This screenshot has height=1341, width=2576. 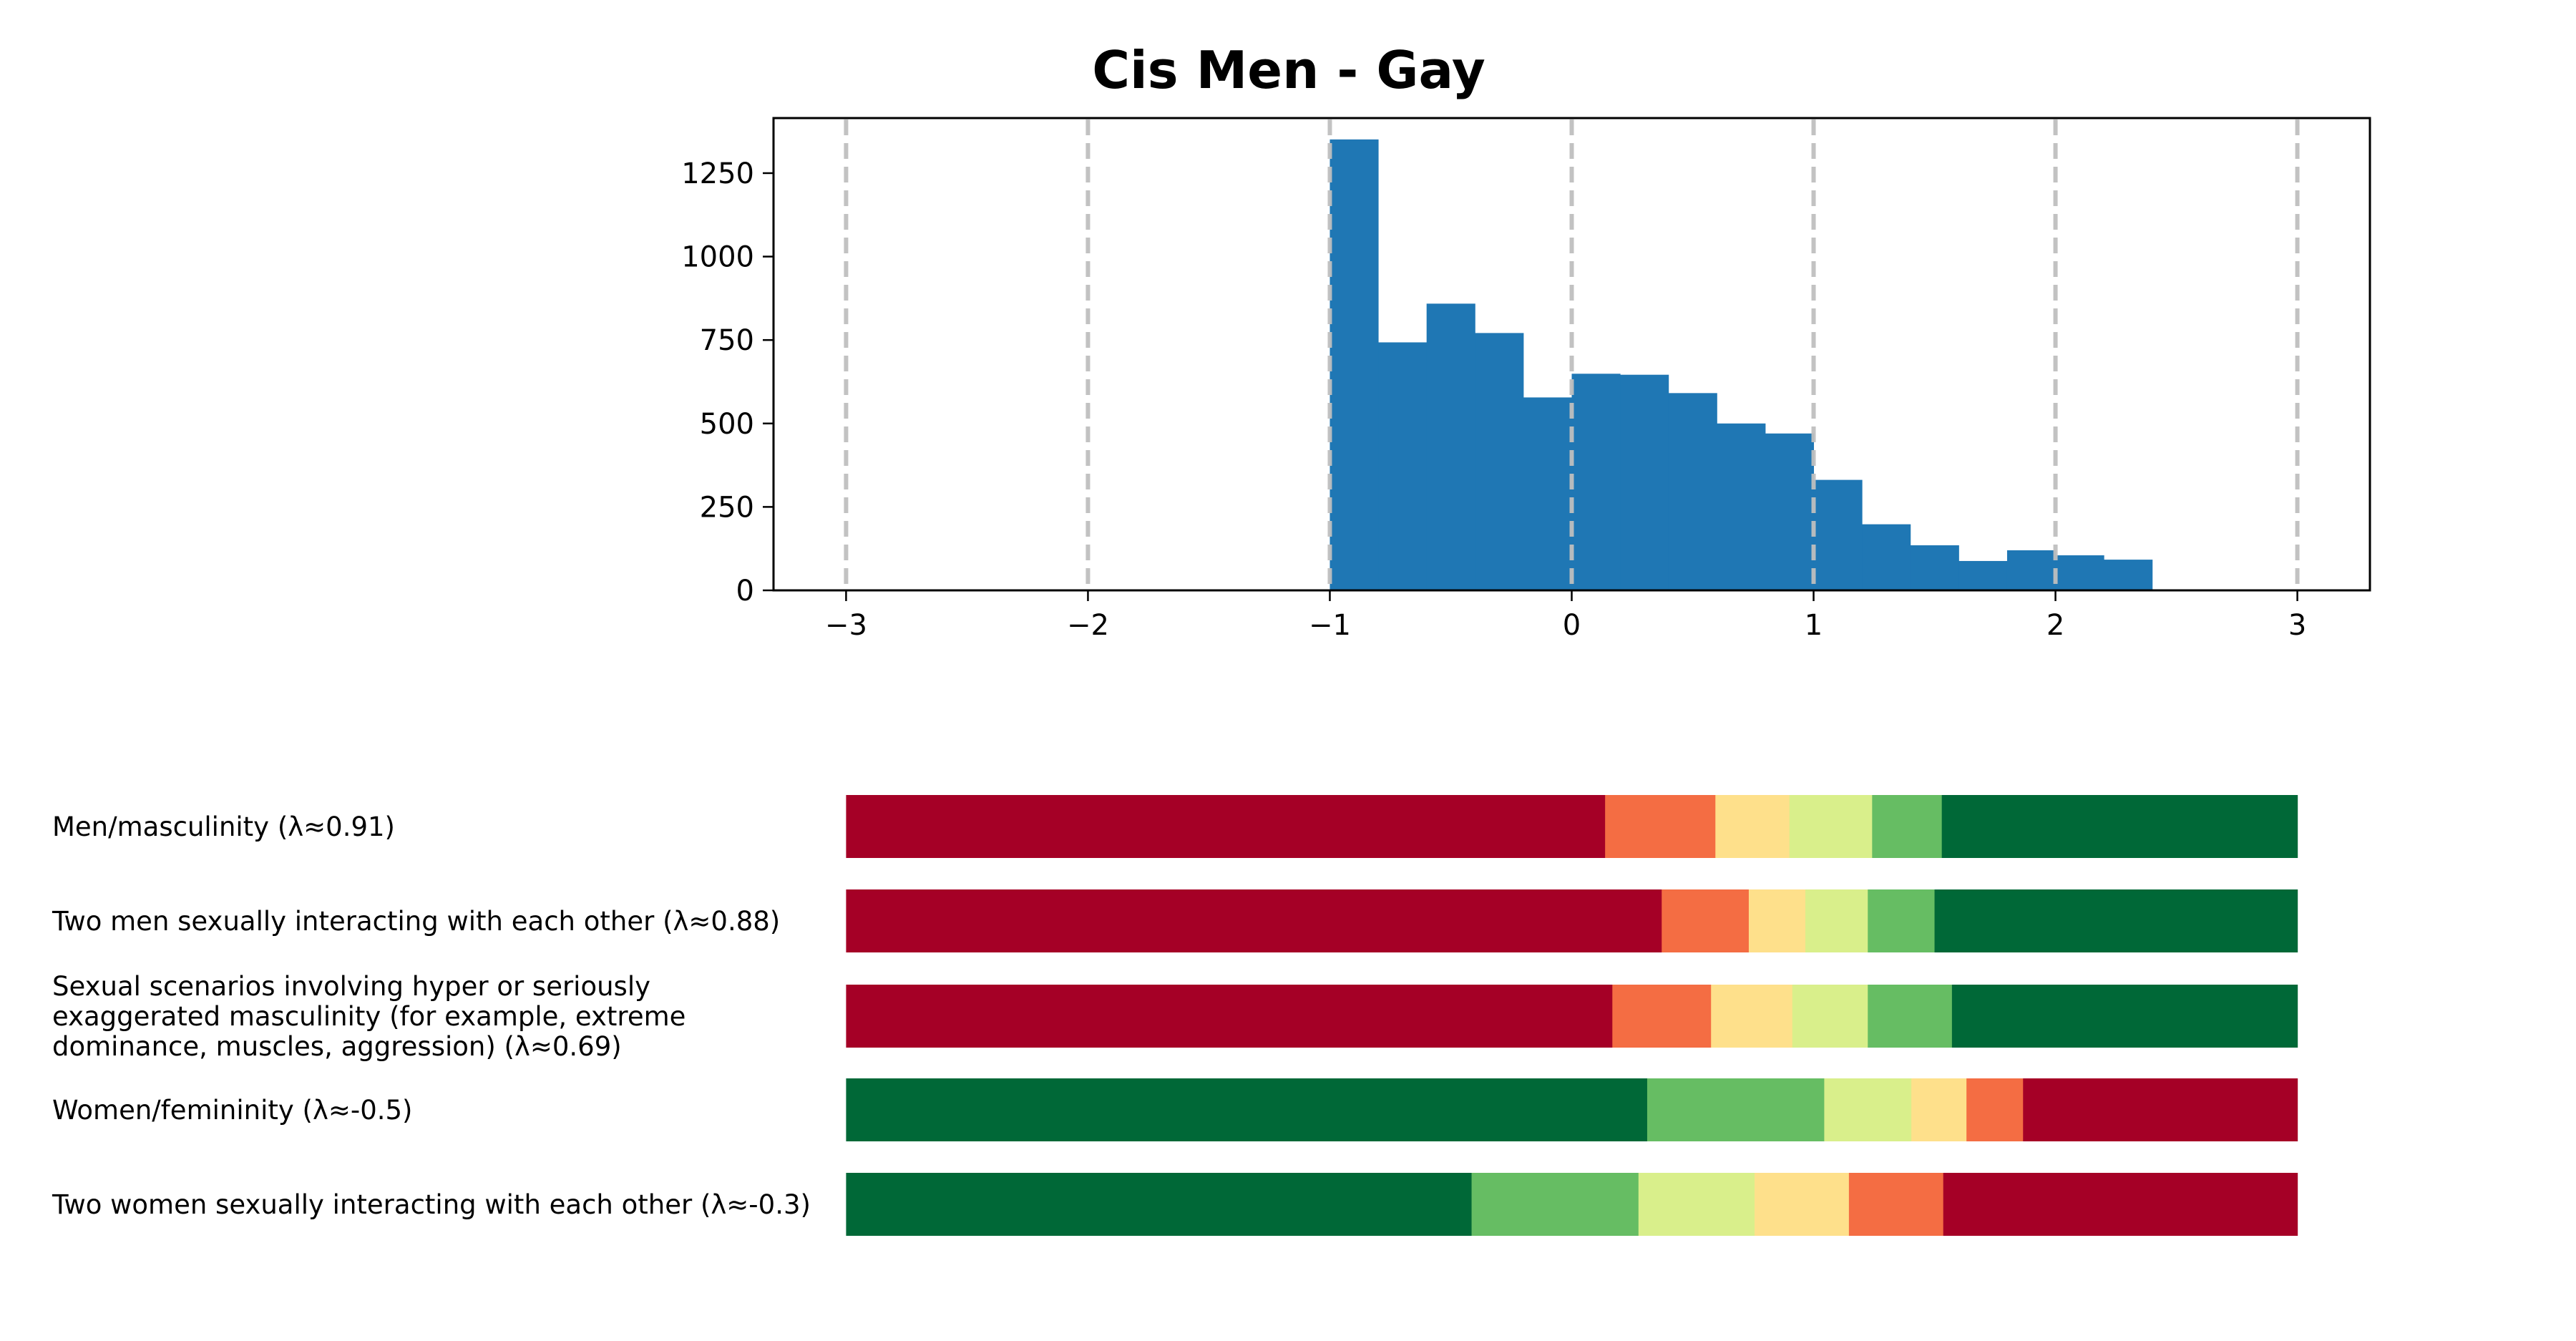 I want to click on x-tick-label: −2, so click(x=1088, y=625).